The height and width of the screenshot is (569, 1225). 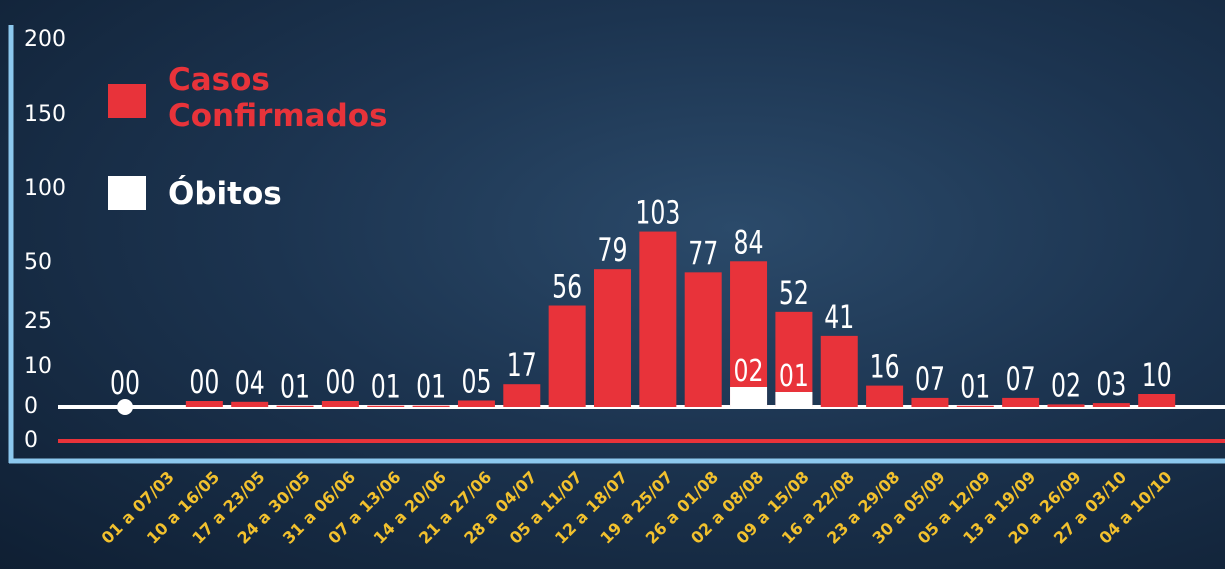 What do you see at coordinates (885, 367) in the screenshot?
I see `value-label-casos: 16` at bounding box center [885, 367].